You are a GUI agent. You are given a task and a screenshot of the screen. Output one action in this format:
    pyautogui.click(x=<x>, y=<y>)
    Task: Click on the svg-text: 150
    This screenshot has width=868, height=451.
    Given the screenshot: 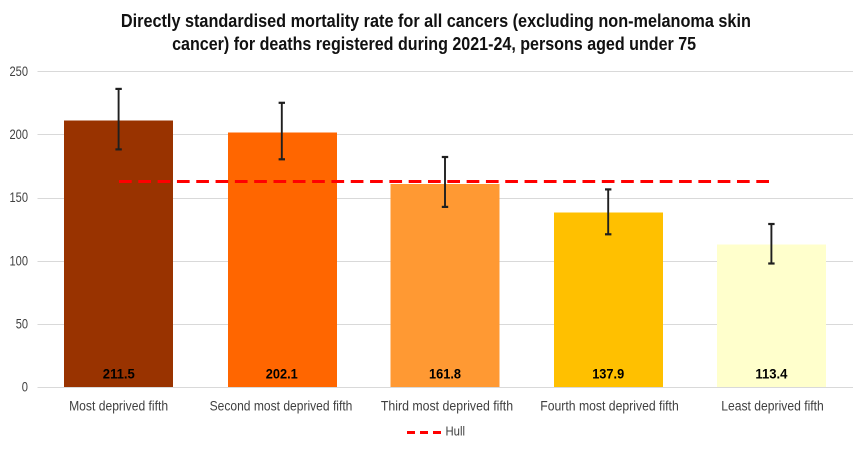 What is the action you would take?
    pyautogui.click(x=19, y=197)
    